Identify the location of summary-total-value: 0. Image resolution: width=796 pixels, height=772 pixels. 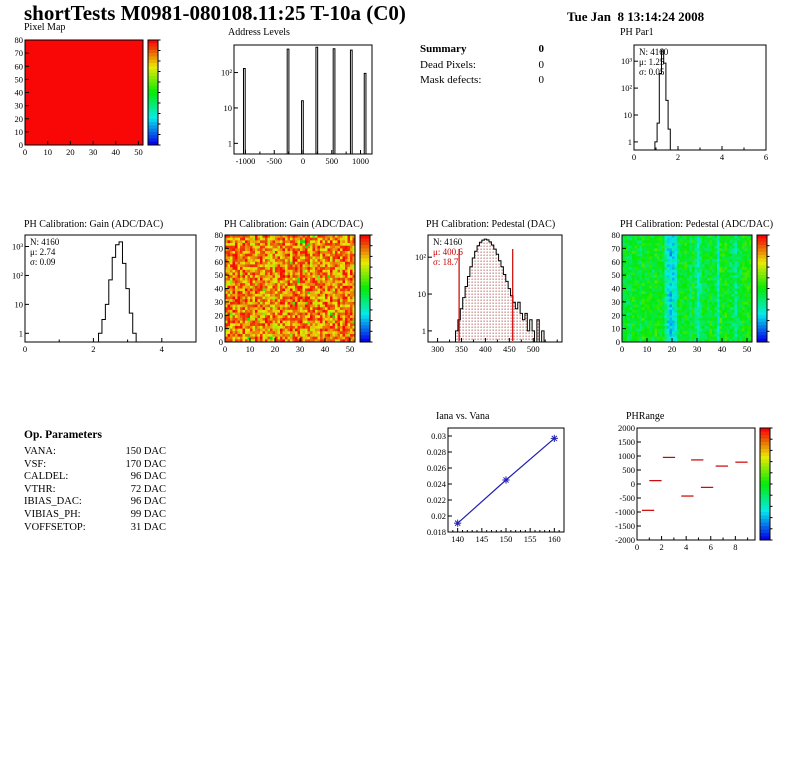
(541, 49).